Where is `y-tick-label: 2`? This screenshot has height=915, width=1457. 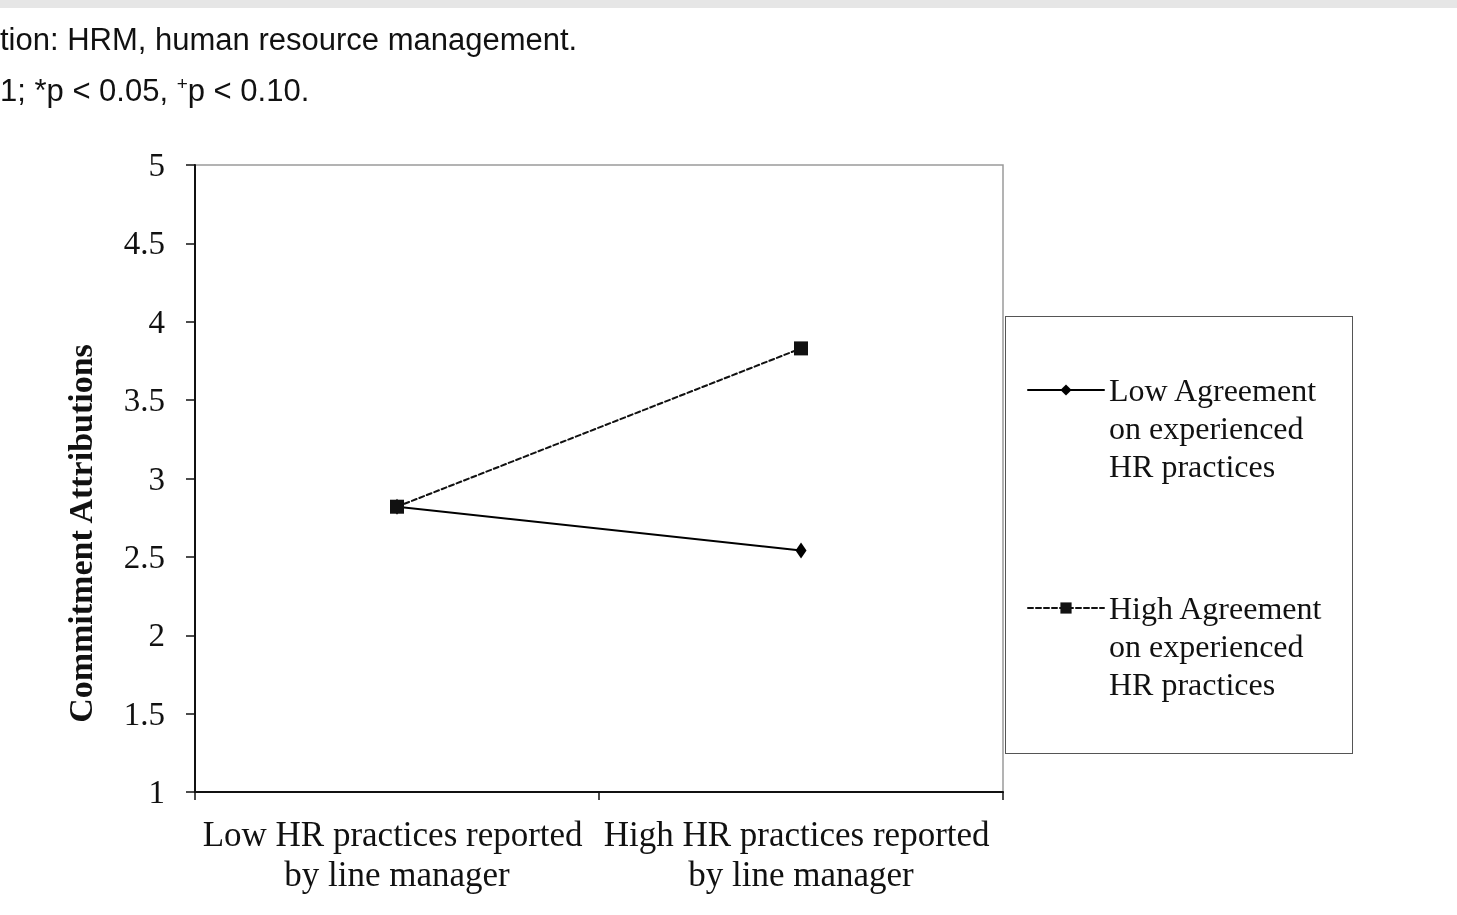 y-tick-label: 2 is located at coordinates (156, 635).